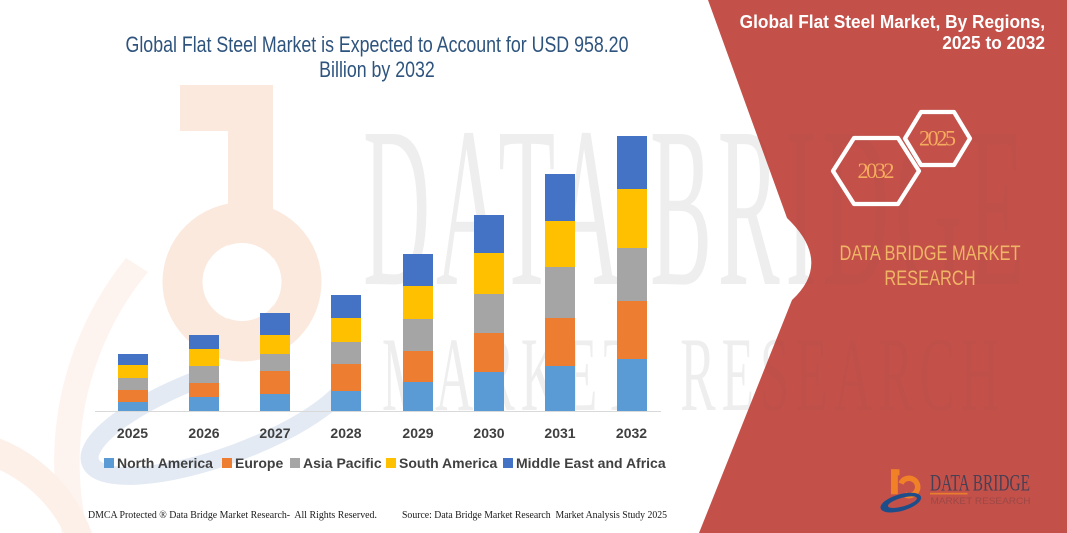 This screenshot has height=533, width=1067. Describe the element at coordinates (980, 483) in the screenshot. I see `svg-text: DATA BRIDGE` at that location.